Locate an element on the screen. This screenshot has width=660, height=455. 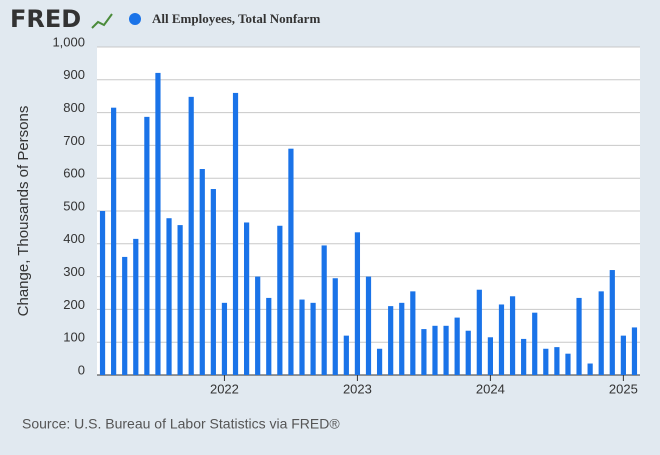
y-tick-label: 700 is located at coordinates (74, 140).